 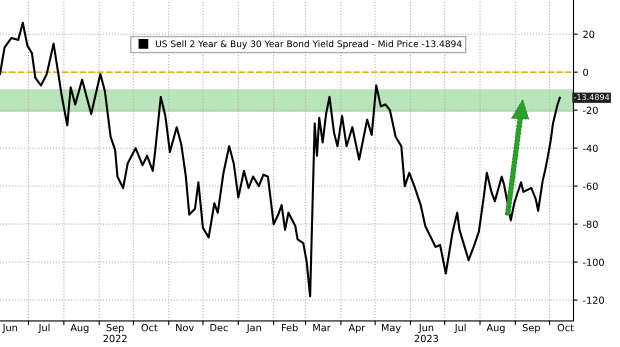 I want to click on x-tick-label: Sep 2022, so click(x=115, y=333).